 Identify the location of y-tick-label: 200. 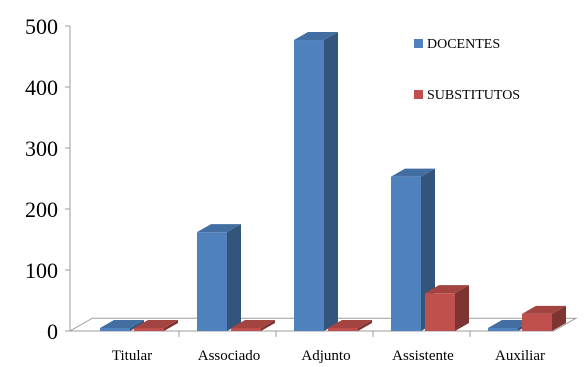
(41, 209).